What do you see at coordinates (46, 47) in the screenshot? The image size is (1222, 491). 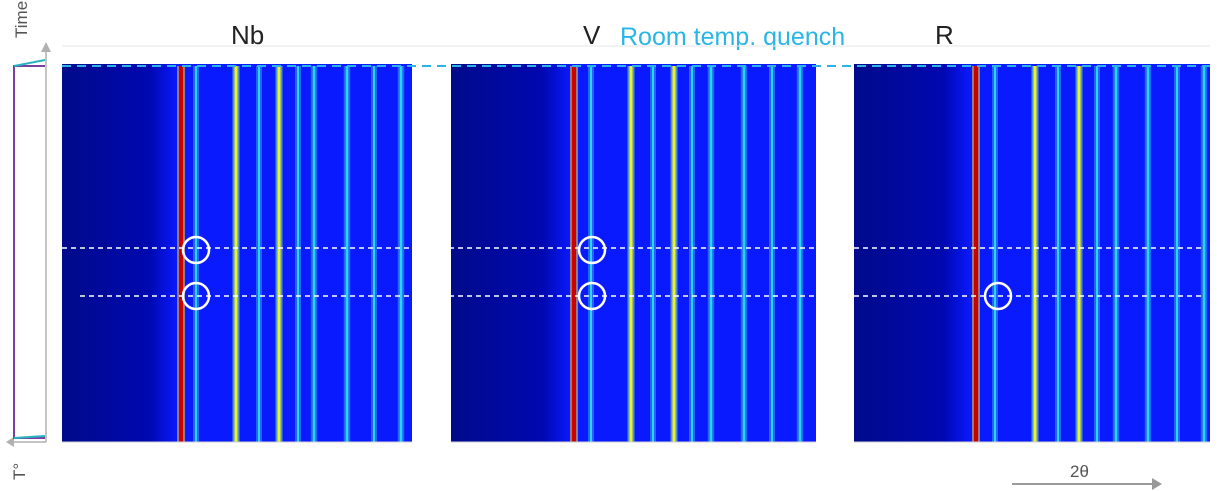 I see `time-axis-arrowhead` at bounding box center [46, 47].